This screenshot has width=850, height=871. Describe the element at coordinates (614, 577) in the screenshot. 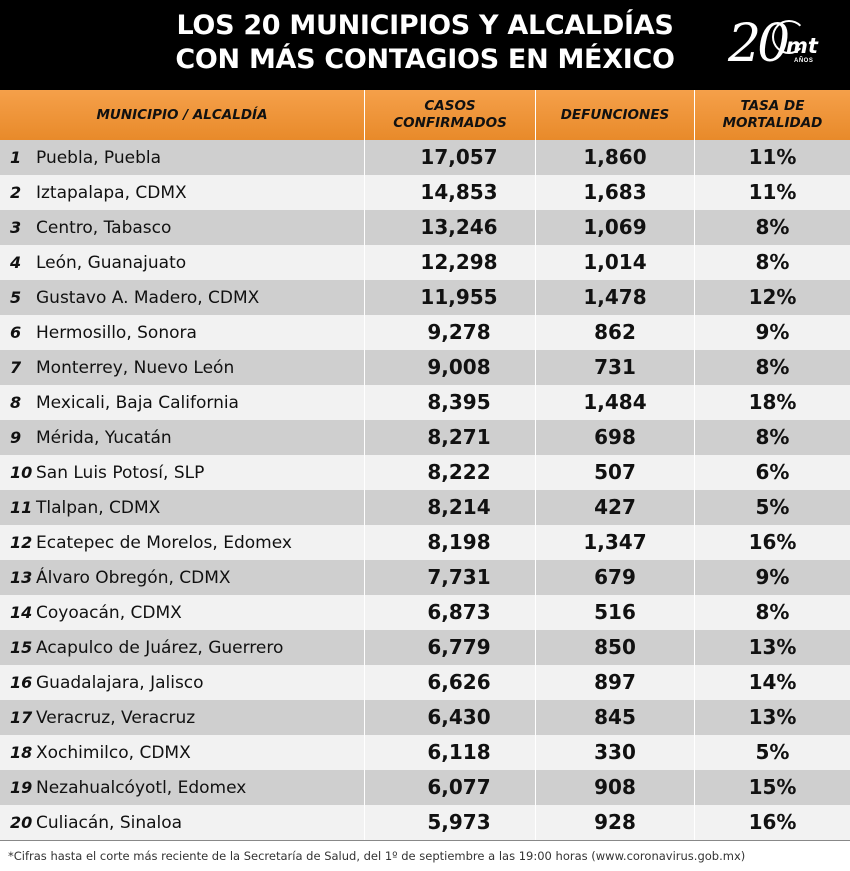

I see `row-defunciones: 679` at that location.